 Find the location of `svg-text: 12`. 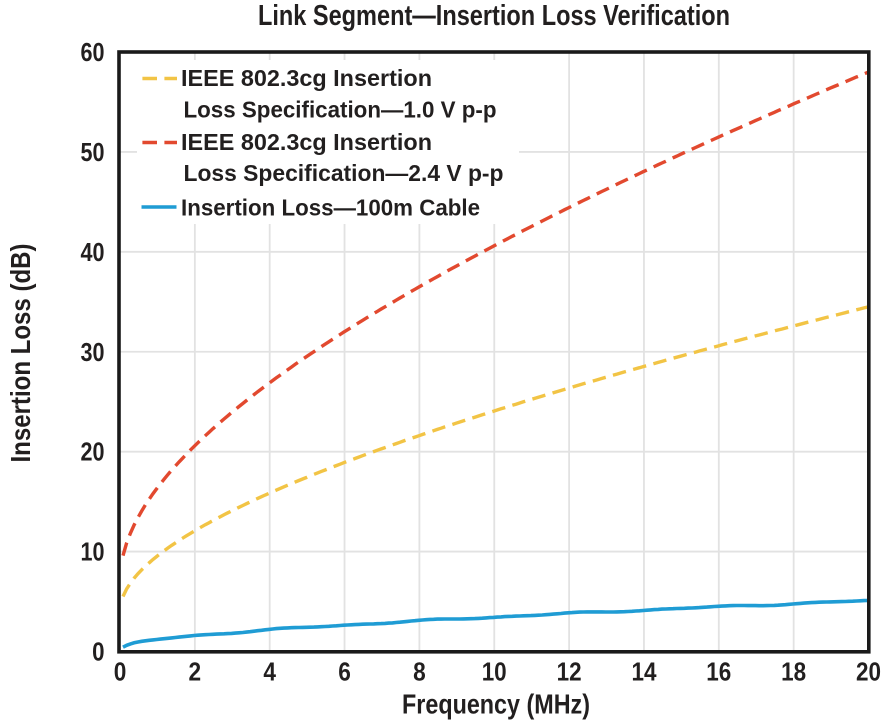

svg-text: 12 is located at coordinates (569, 673).